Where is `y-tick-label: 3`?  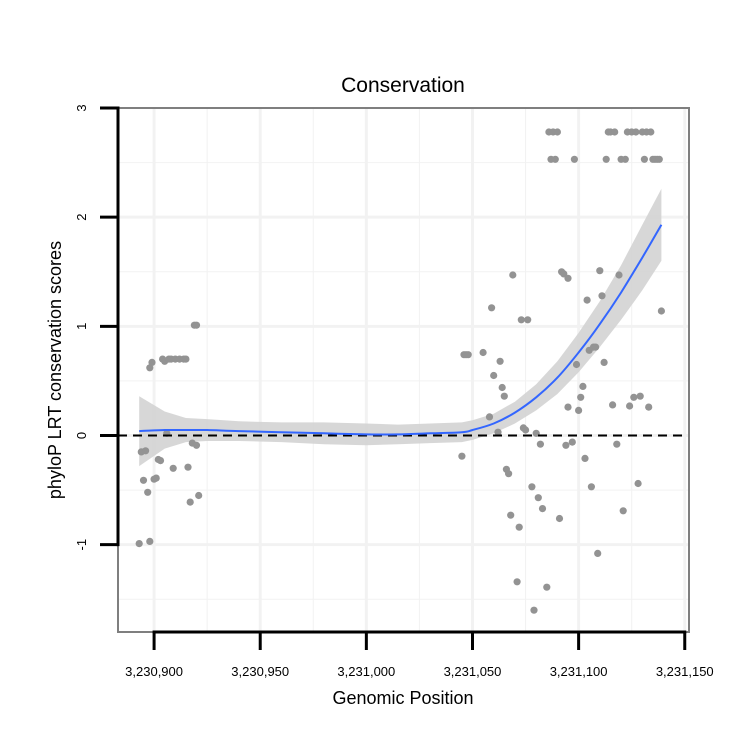 y-tick-label: 3 is located at coordinates (81, 107).